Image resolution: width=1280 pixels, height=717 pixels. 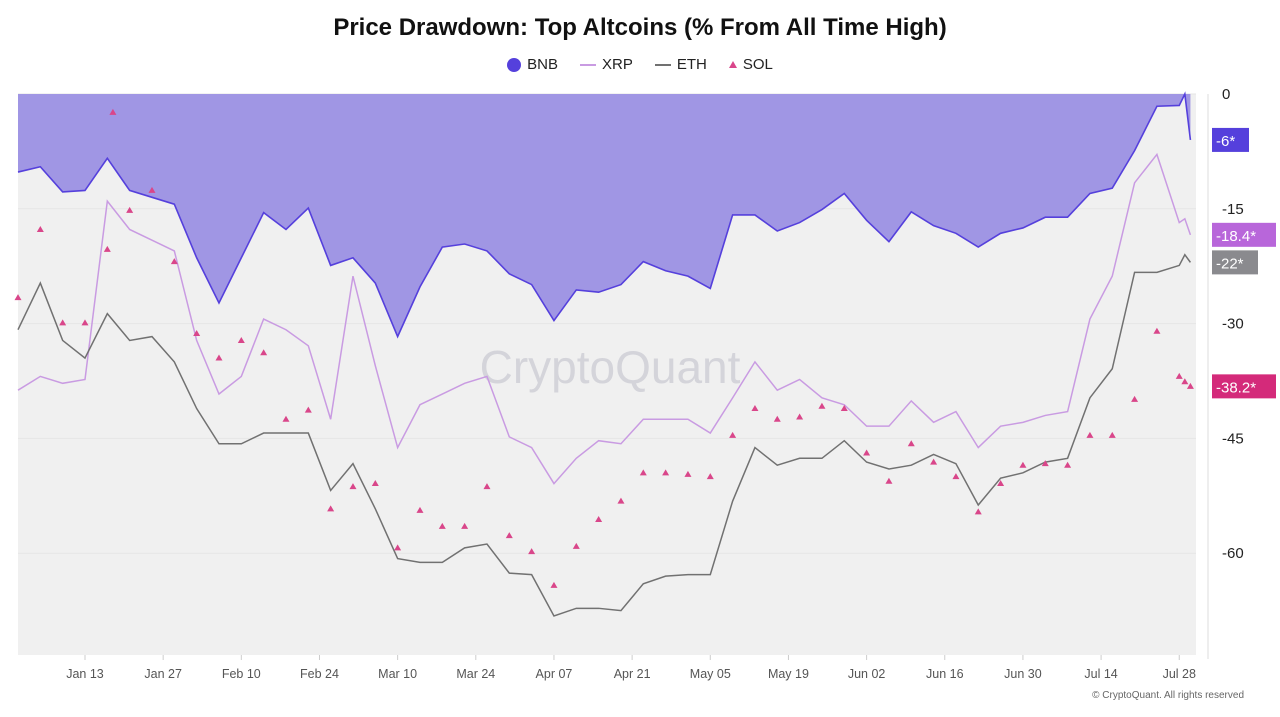 What do you see at coordinates (610, 367) in the screenshot?
I see `watermark: CryptoQuant` at bounding box center [610, 367].